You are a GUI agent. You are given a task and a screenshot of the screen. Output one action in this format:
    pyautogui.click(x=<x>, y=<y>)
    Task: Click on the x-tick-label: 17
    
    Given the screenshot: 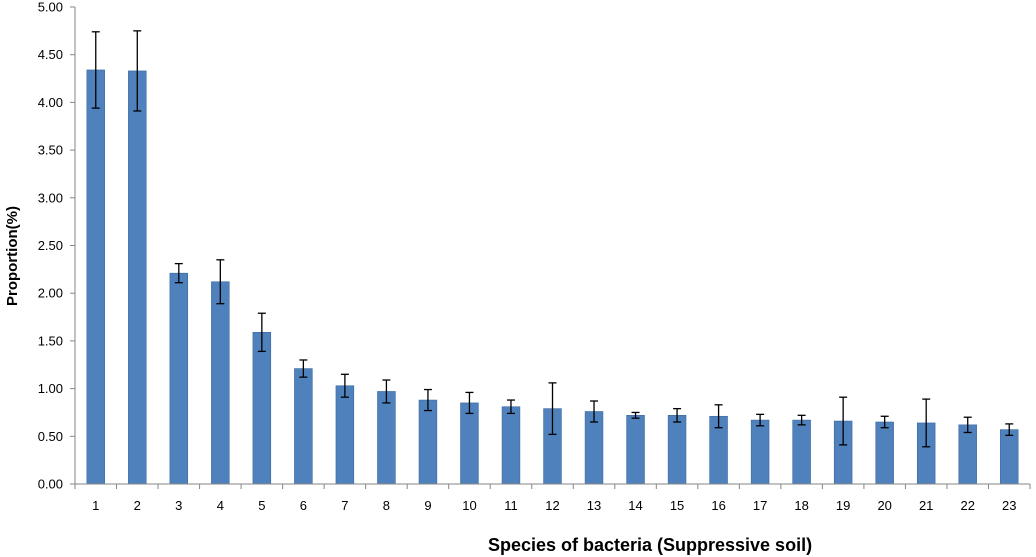 What is the action you would take?
    pyautogui.click(x=760, y=505)
    